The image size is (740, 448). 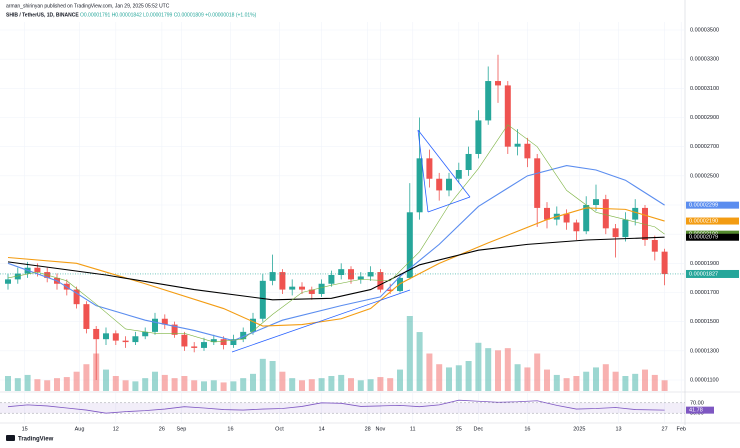 I want to click on y-tick-label: 0.00002700, so click(x=704, y=147).